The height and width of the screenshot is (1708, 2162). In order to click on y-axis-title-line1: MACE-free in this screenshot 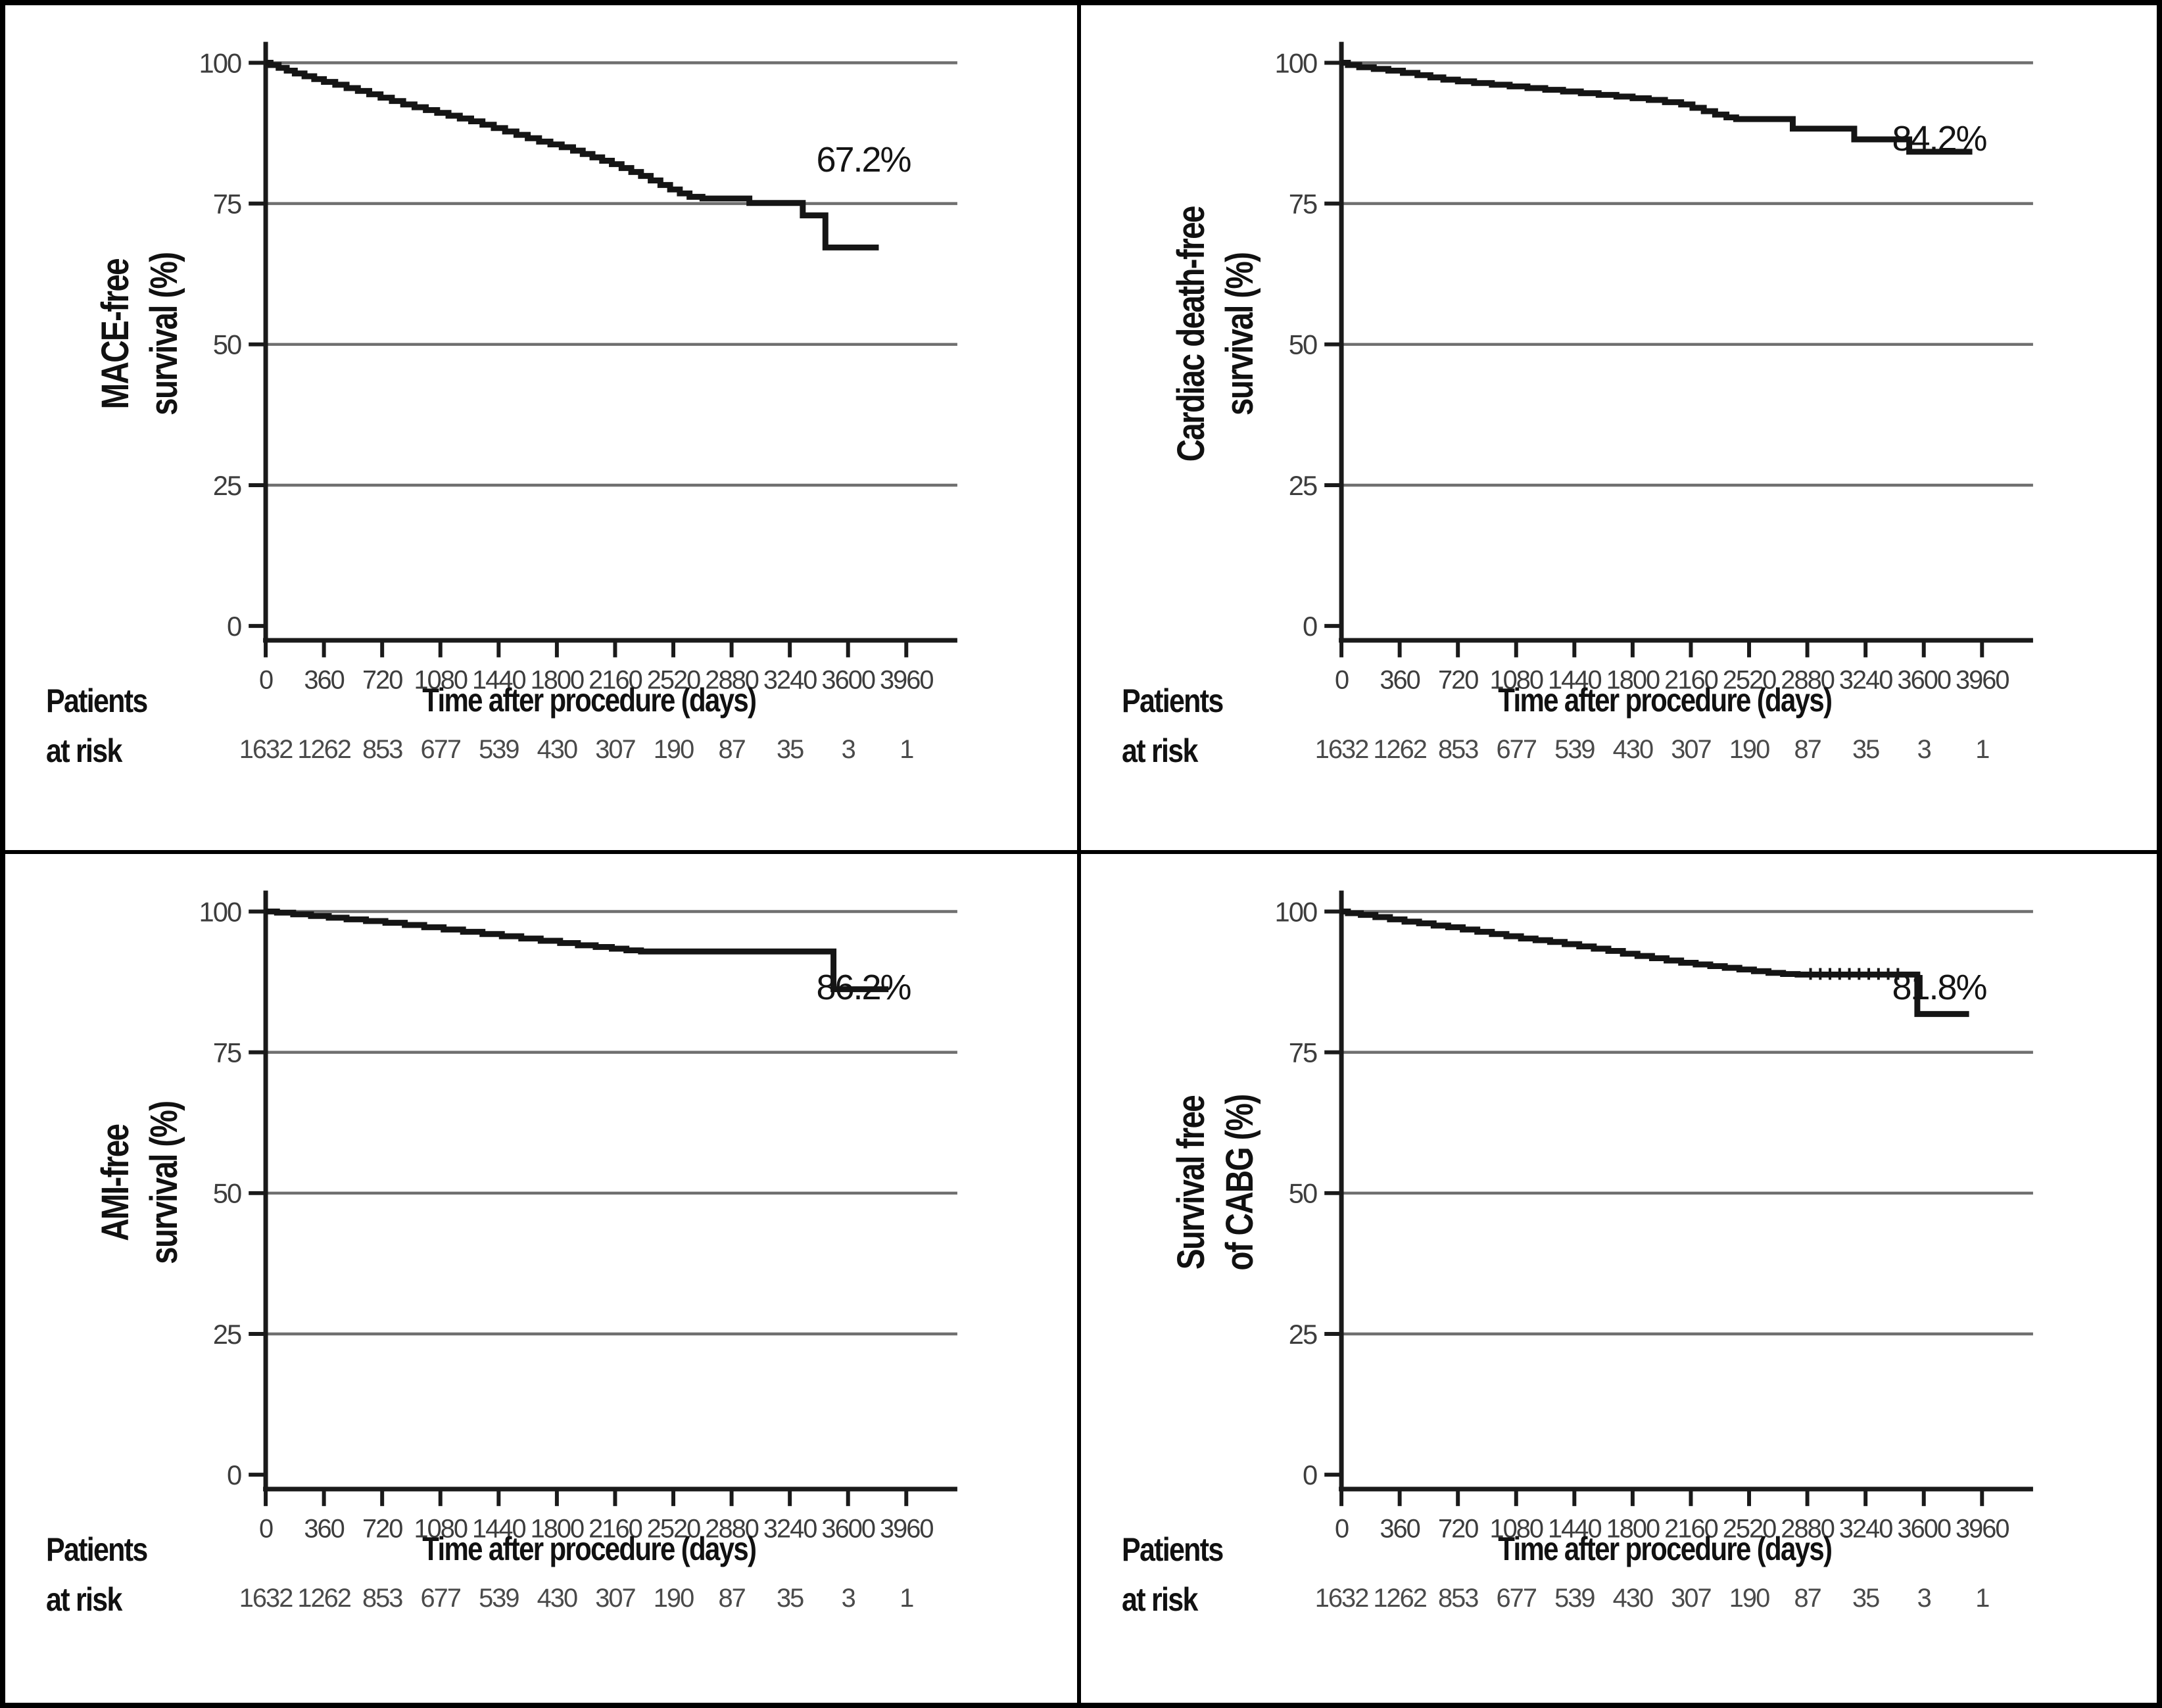, I will do `click(115, 334)`.